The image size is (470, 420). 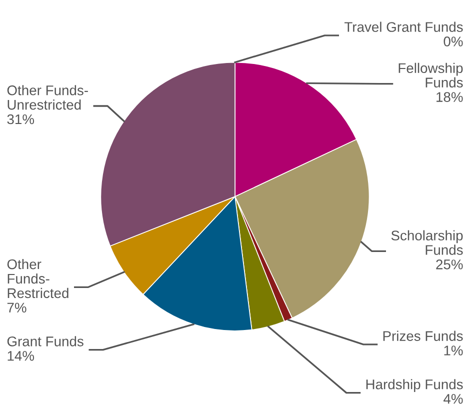 I want to click on slice-label: Other Funds- Unrestricted, so click(x=47, y=97).